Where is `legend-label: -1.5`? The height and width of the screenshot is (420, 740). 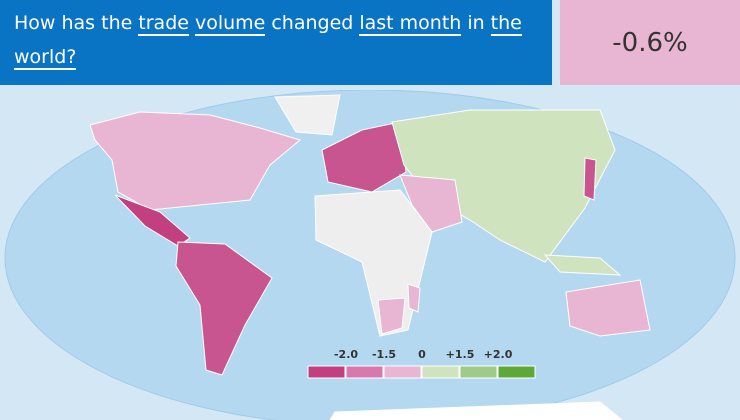 legend-label: -1.5 is located at coordinates (384, 354).